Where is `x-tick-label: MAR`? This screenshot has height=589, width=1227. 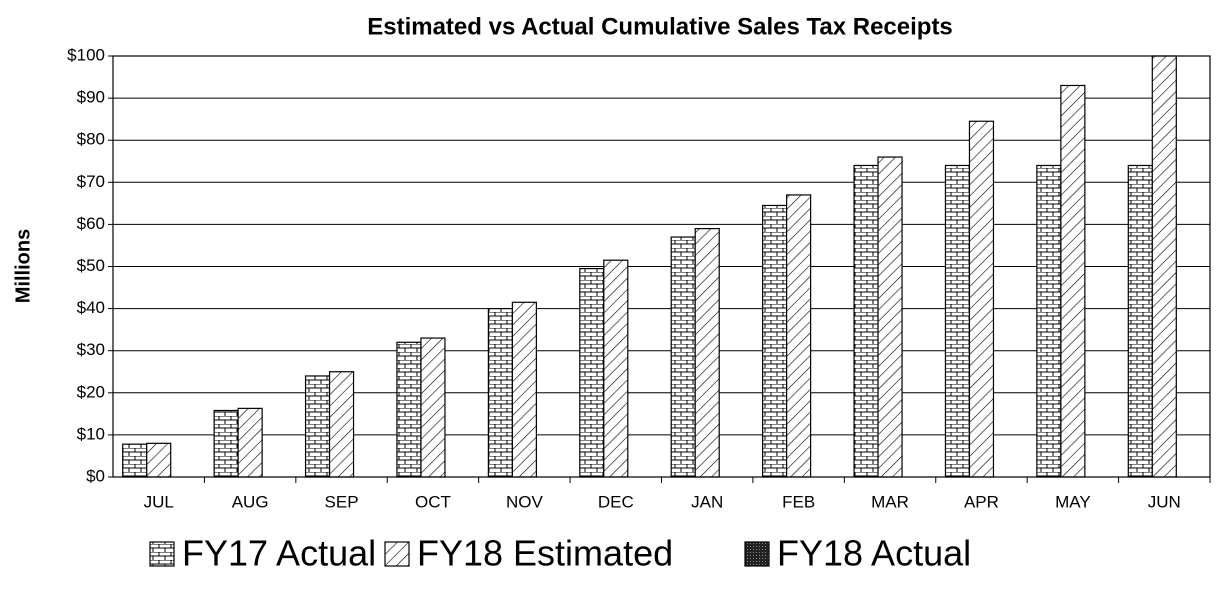 x-tick-label: MAR is located at coordinates (890, 501).